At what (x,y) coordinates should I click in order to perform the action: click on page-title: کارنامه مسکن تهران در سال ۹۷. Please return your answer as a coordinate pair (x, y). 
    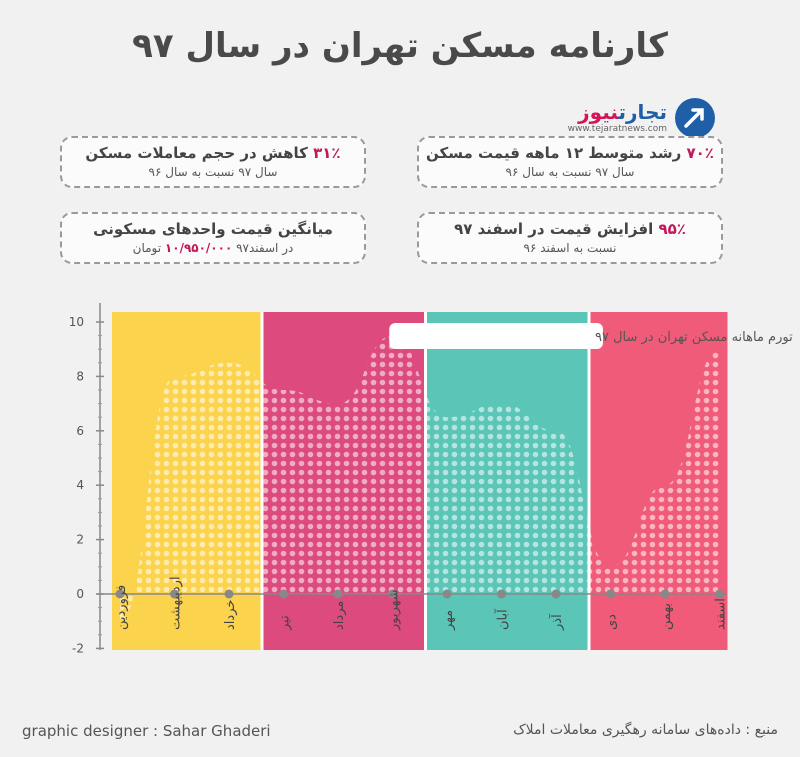
    Looking at the image, I should click on (400, 46).